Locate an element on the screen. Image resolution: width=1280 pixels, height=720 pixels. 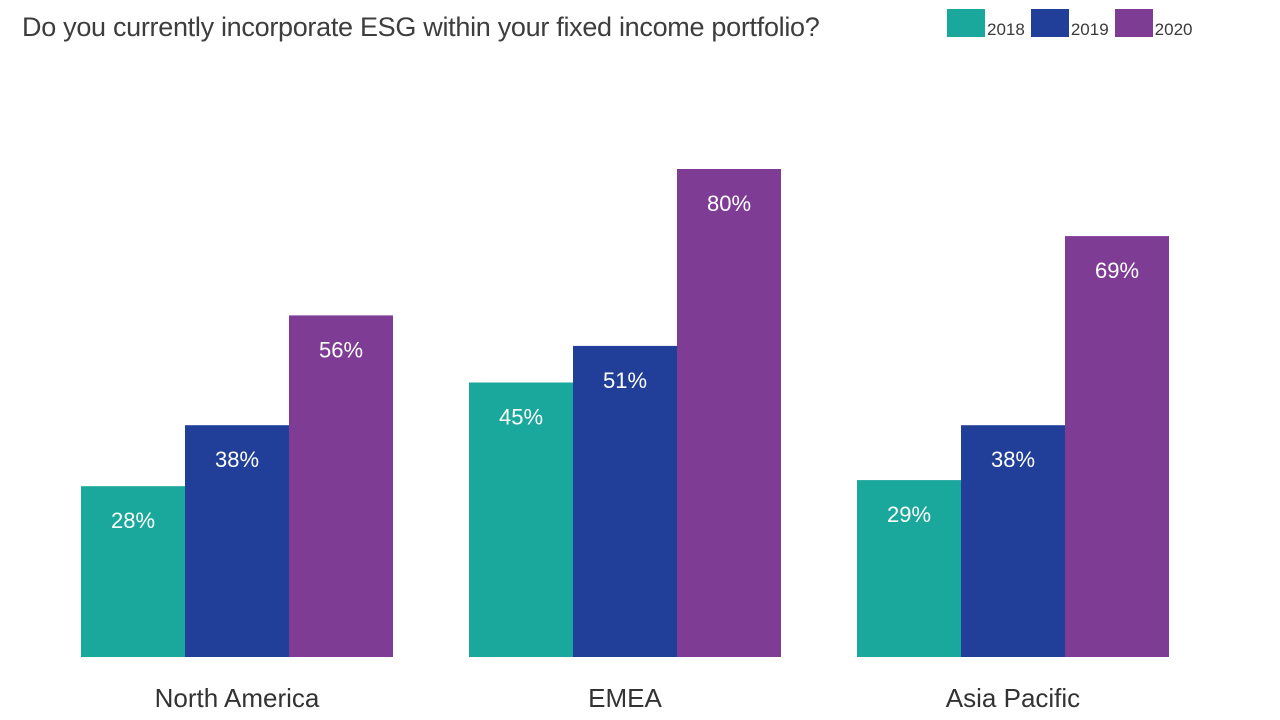
legend-item-2020: 2020 is located at coordinates (1153, 24).